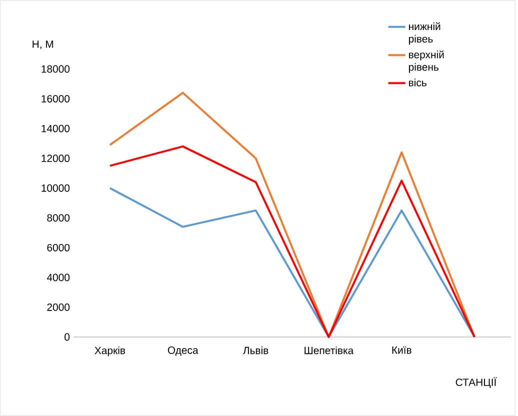 The width and height of the screenshot is (518, 416). I want to click on x-tick-label: Львів, so click(255, 350).